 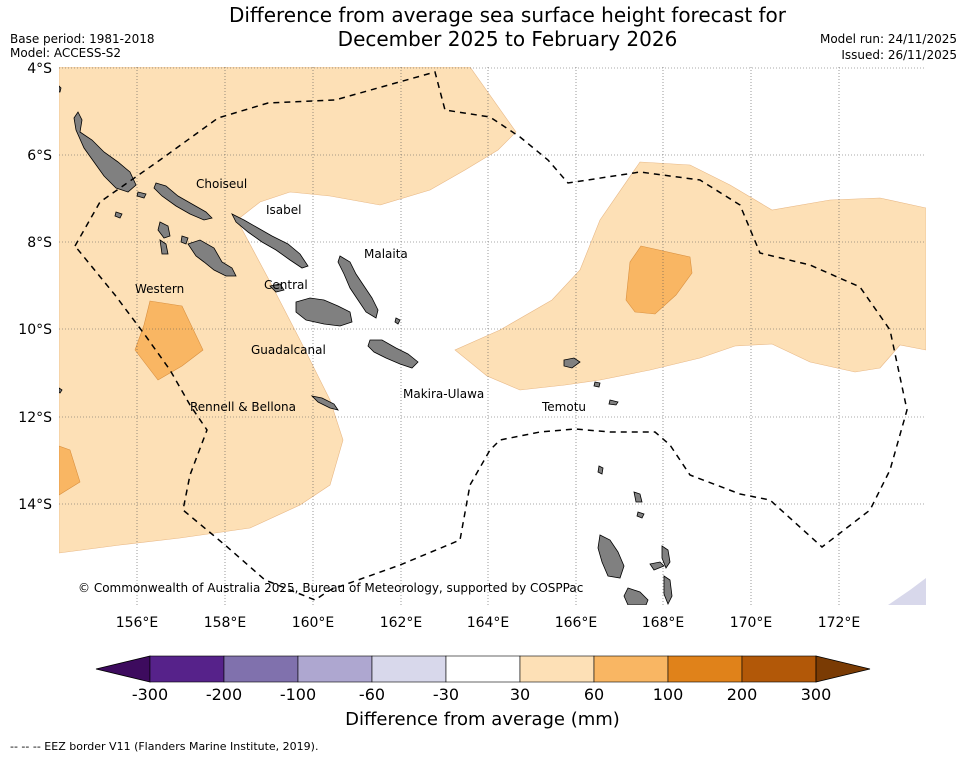 What do you see at coordinates (35, 505) in the screenshot?
I see `lat-label-14s: 14°S` at bounding box center [35, 505].